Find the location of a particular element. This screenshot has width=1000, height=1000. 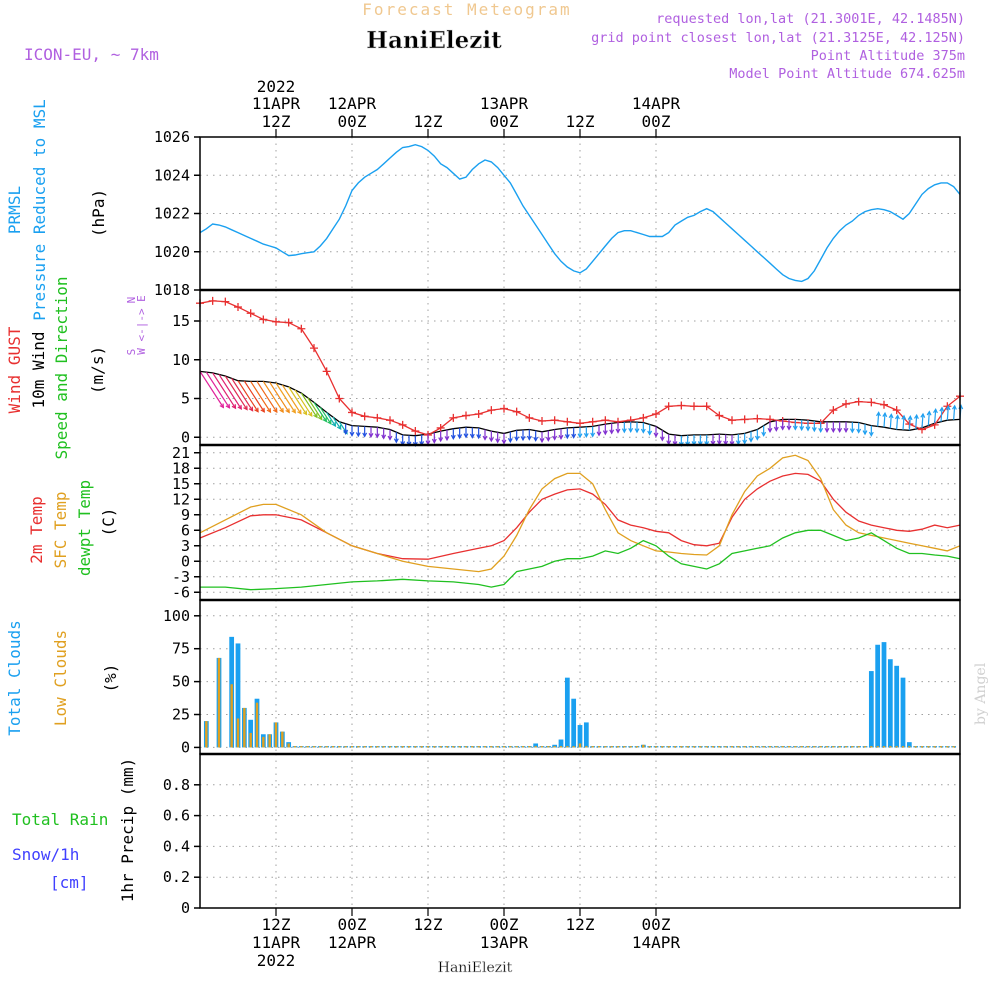

bottom-date-label: 13APR is located at coordinates (504, 942).